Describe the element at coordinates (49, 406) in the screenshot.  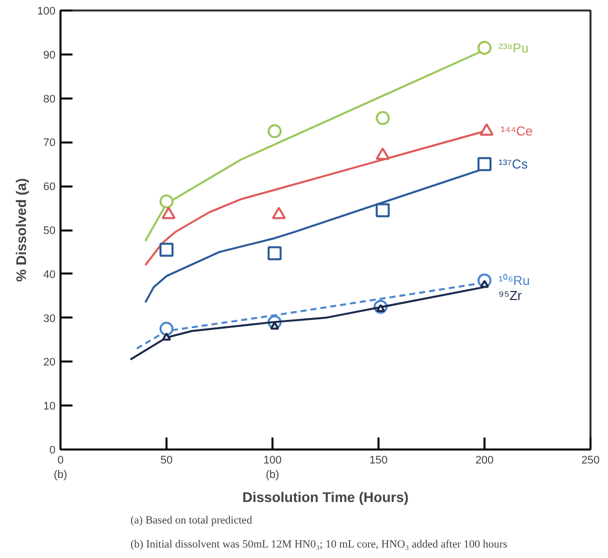
I see `y-tick-label: 10` at that location.